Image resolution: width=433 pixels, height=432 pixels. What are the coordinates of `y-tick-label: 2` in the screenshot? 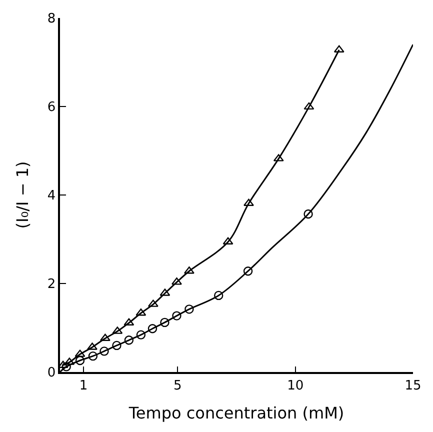 It's located at (51, 284).